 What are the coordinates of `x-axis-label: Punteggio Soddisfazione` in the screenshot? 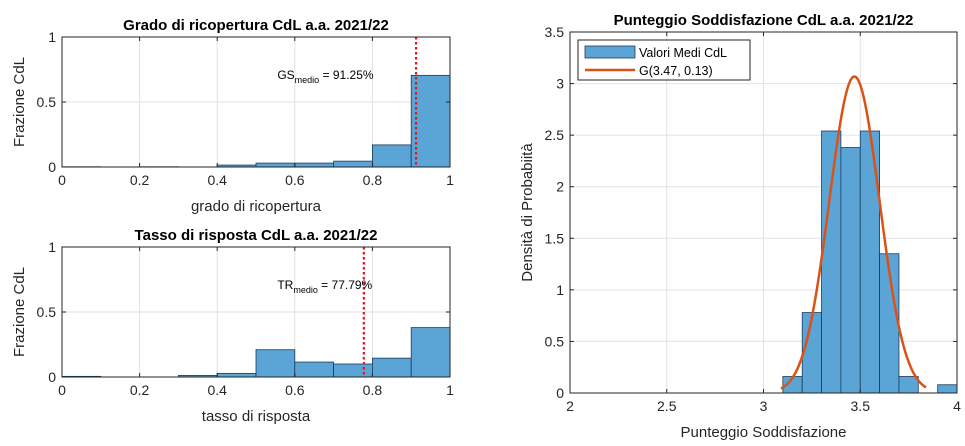 It's located at (764, 432).